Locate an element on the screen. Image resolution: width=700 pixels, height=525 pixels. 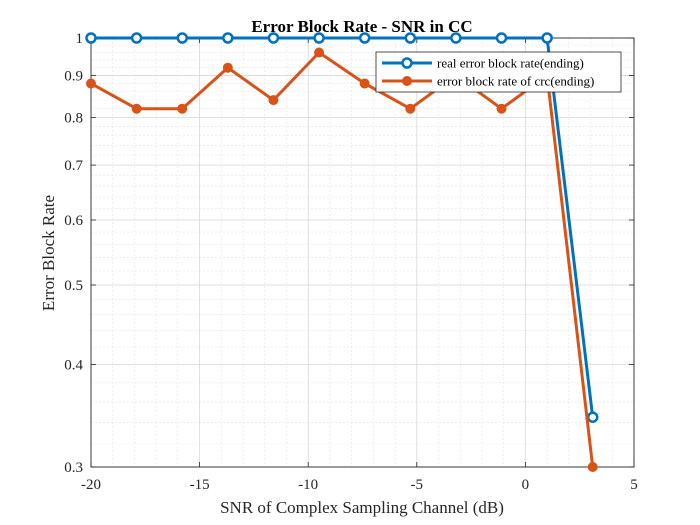
legend-item: real error block rate(ending) is located at coordinates (483, 63).